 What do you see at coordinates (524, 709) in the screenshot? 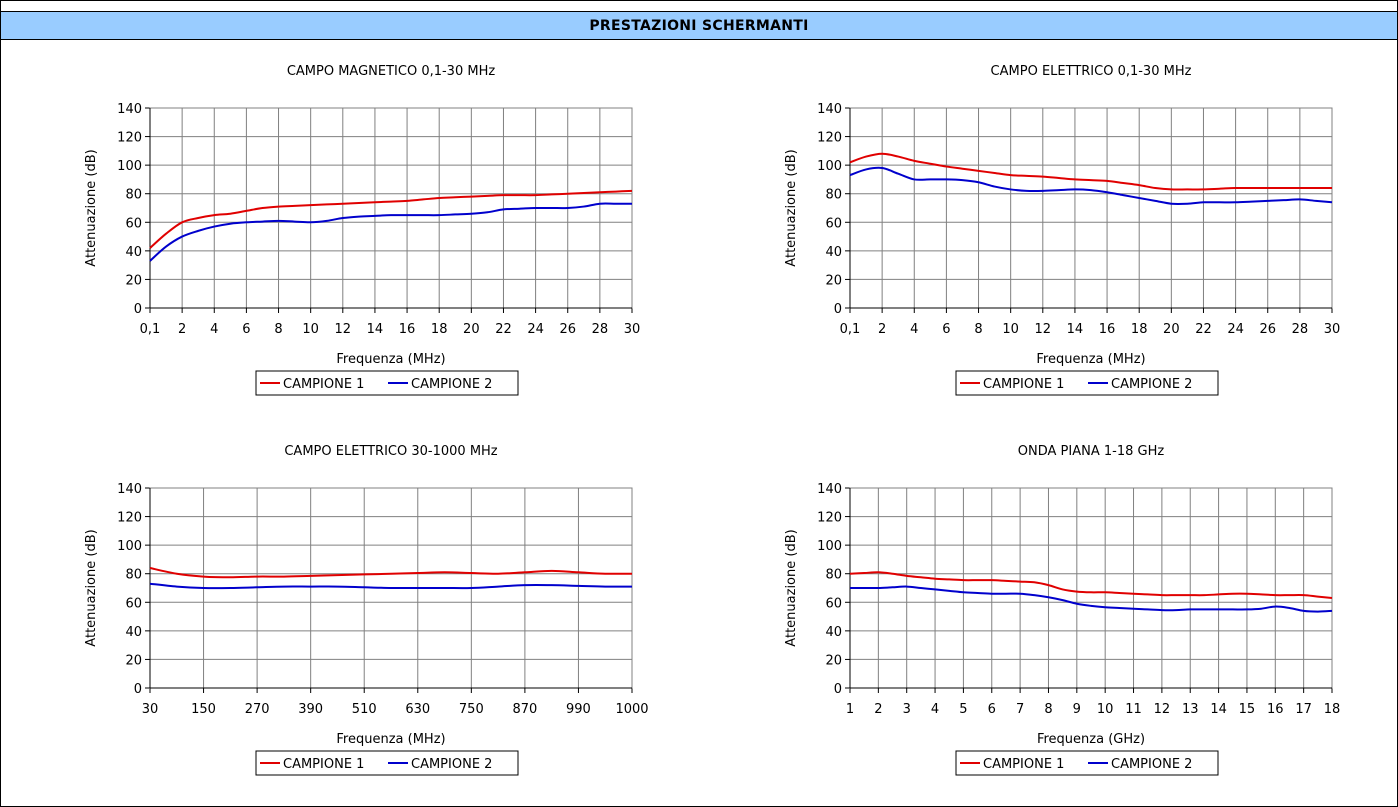
I see `x-tick-label: 870` at bounding box center [524, 709].